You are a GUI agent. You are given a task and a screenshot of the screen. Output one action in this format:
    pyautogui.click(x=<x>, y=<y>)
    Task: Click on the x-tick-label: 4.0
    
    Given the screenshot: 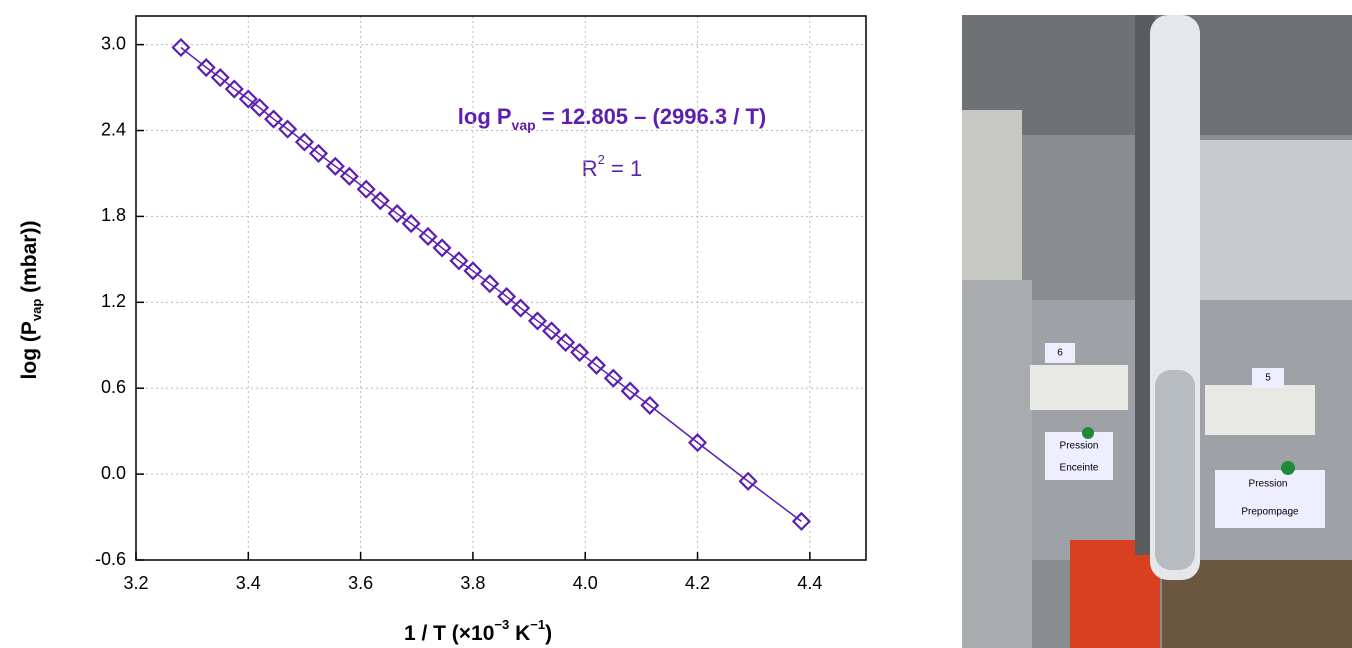 What is the action you would take?
    pyautogui.click(x=585, y=583)
    